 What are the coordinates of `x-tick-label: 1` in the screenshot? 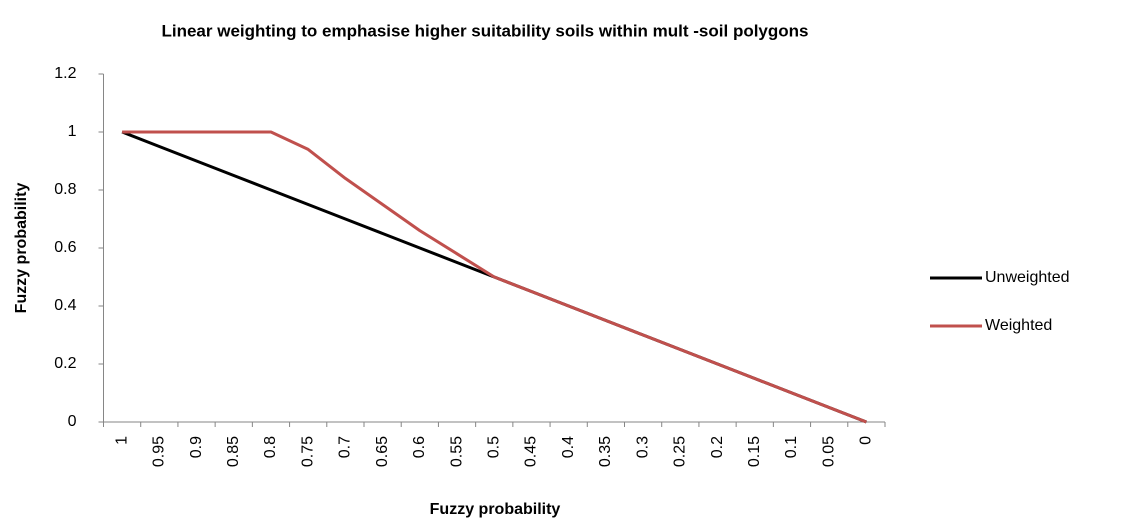 It's located at (121, 440).